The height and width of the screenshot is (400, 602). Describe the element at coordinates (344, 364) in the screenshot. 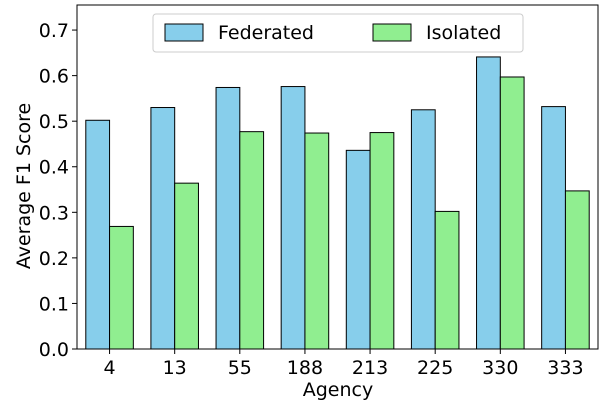

I see `x-axis: 4 13 55 188 213 225 330 333` at that location.